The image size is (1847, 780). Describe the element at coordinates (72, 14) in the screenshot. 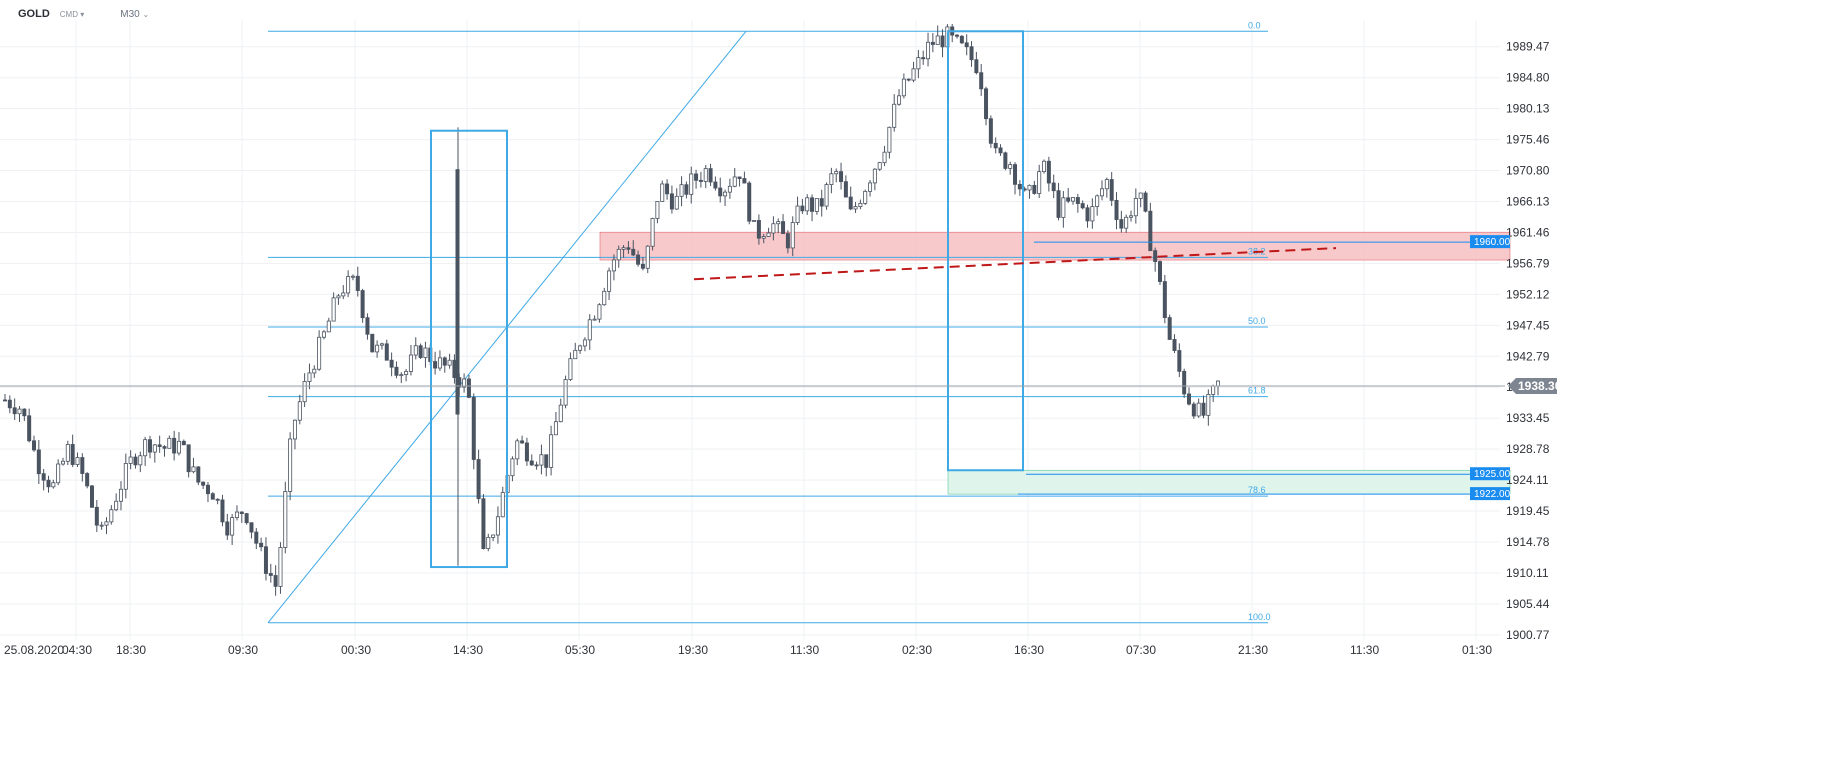

I see `source-dropdown: CMD ▾` at that location.